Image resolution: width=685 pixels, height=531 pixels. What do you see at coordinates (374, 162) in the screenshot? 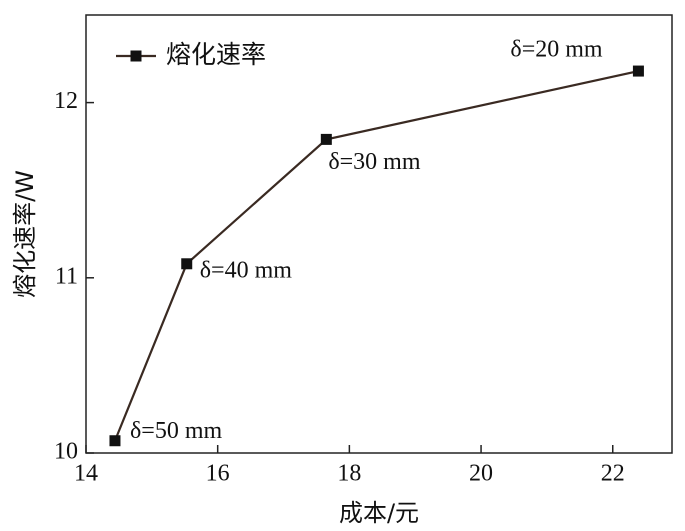
I see `annotation: δ=30 mm` at bounding box center [374, 162].